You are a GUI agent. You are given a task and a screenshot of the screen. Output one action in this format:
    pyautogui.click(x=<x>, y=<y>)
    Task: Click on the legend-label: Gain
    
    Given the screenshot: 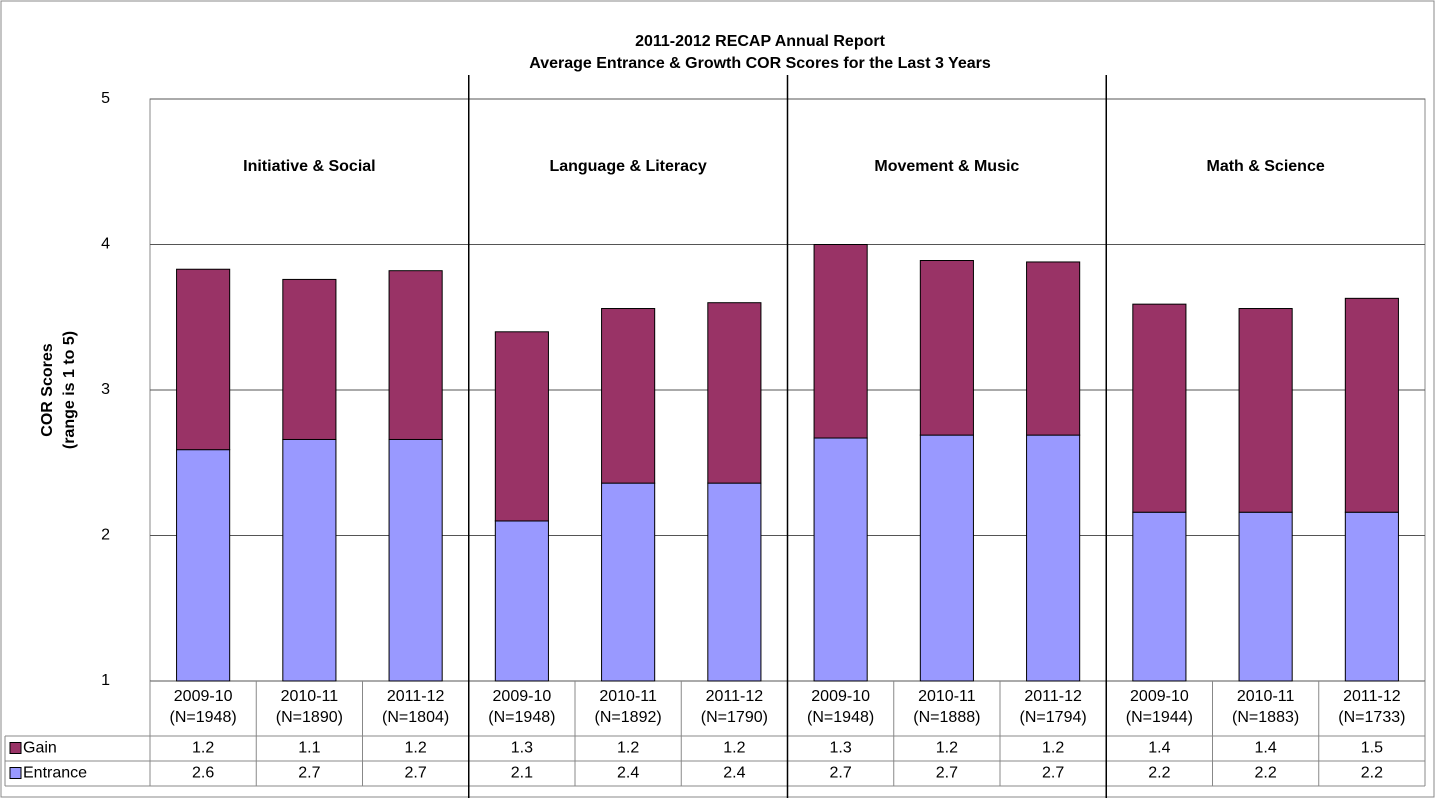 What is the action you would take?
    pyautogui.click(x=40, y=748)
    